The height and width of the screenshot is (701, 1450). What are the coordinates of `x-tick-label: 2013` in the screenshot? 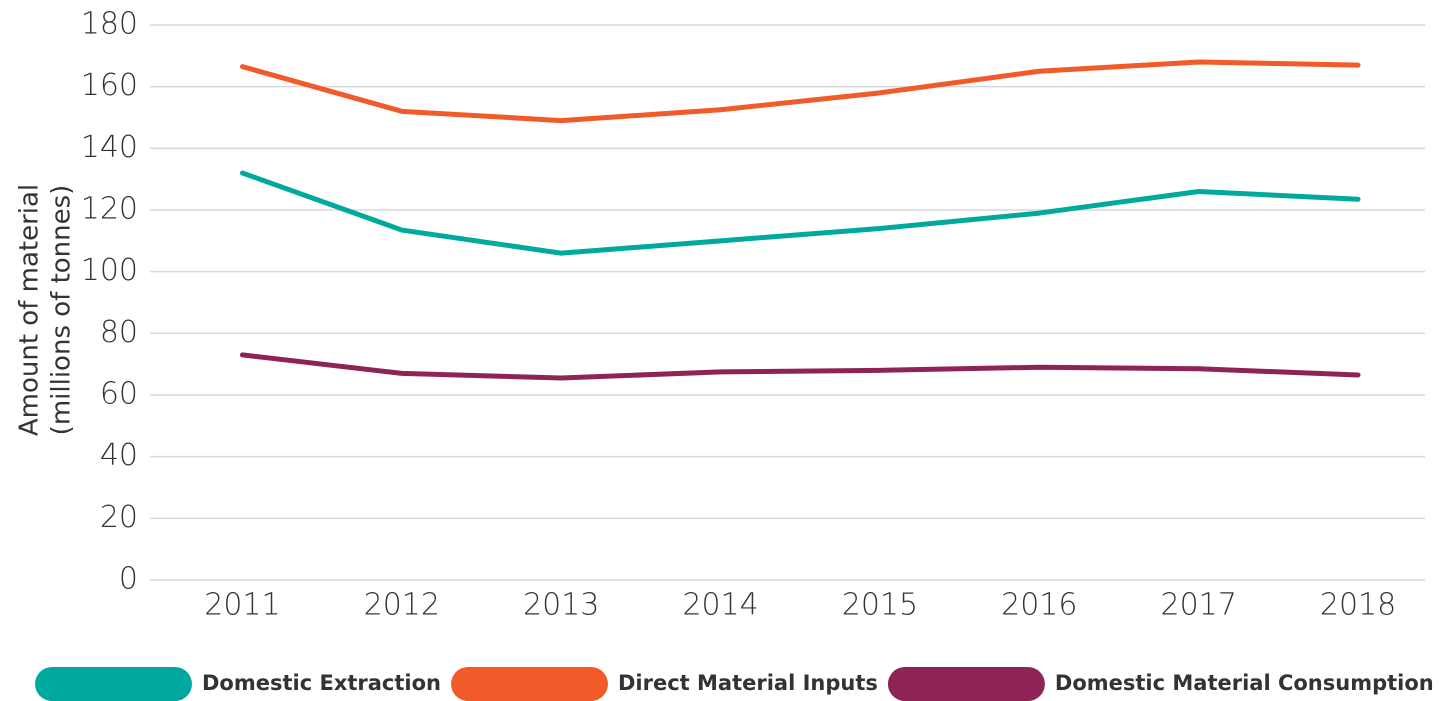 It's located at (561, 605).